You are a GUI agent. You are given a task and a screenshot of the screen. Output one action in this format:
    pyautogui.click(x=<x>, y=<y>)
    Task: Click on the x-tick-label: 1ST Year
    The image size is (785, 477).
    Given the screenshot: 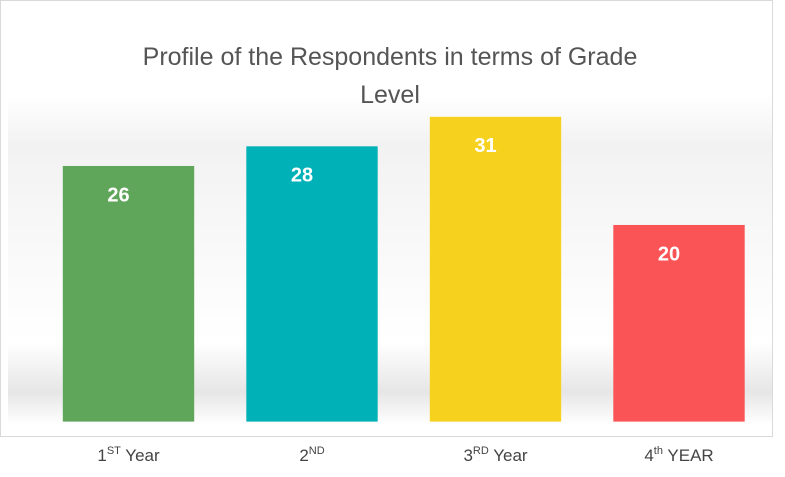 What is the action you would take?
    pyautogui.click(x=128, y=455)
    